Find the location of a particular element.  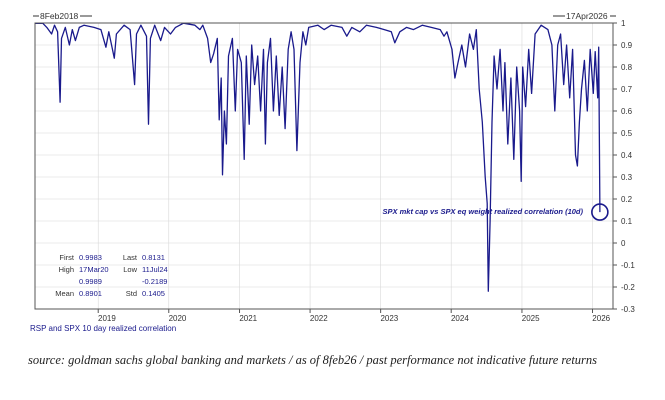

stat-low-date: 11Jul24 is located at coordinates (155, 269).